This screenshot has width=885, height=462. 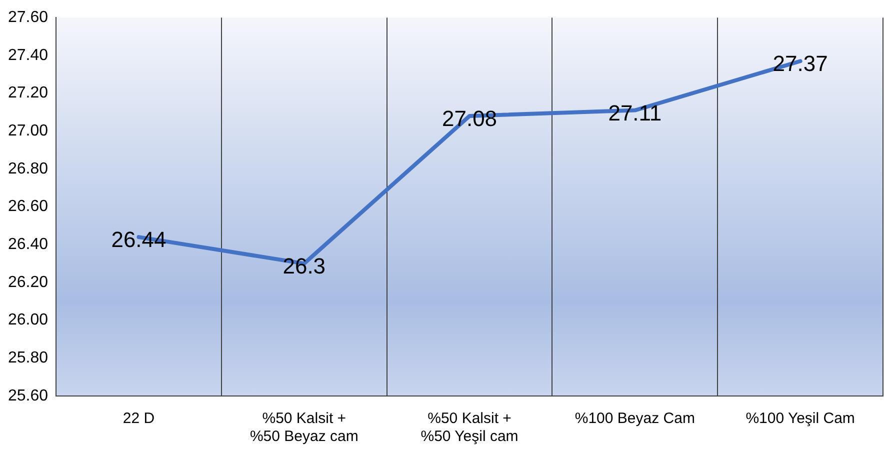 What do you see at coordinates (138, 239) in the screenshot?
I see `data-label: 26.44` at bounding box center [138, 239].